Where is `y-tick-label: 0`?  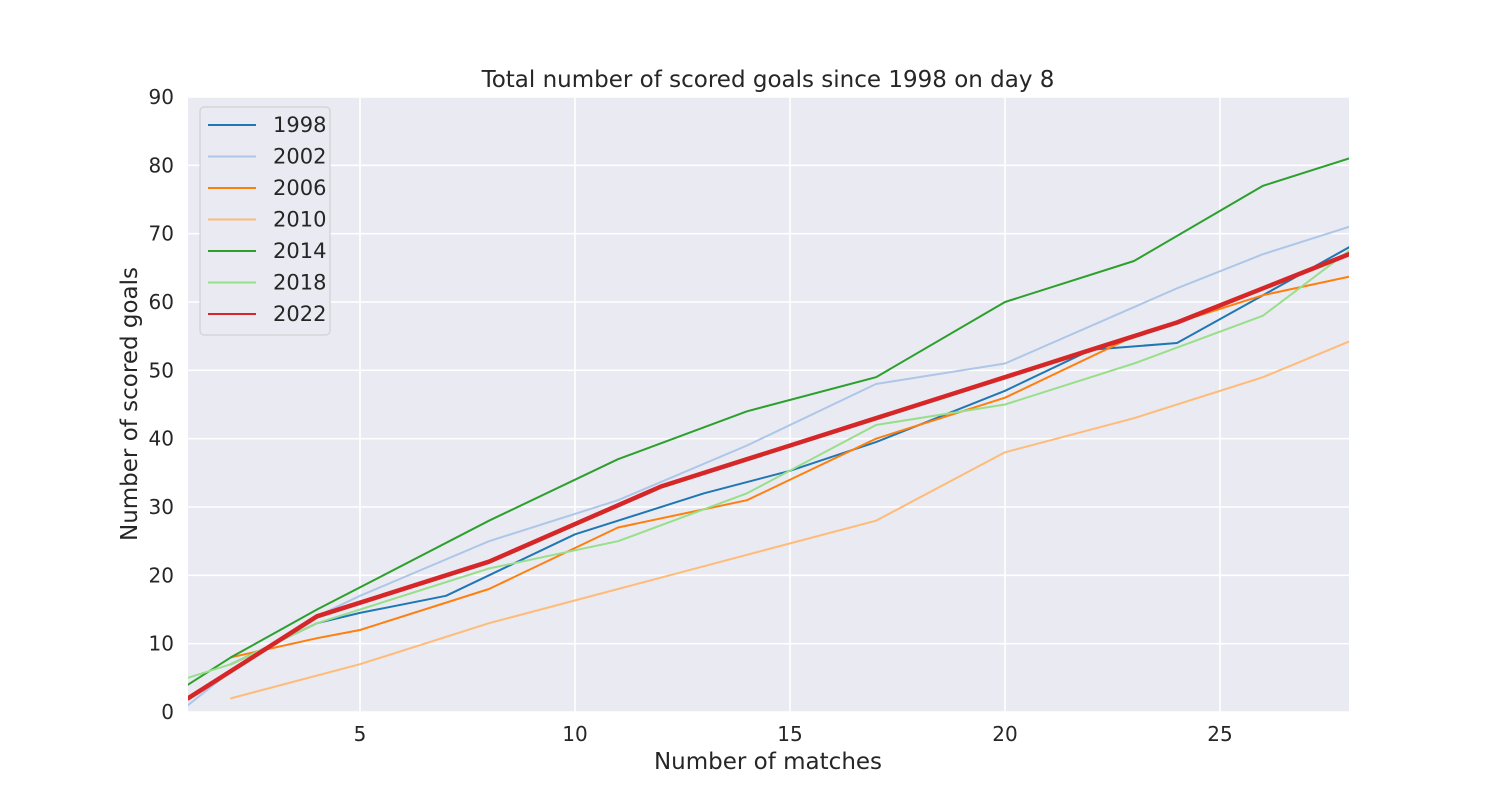 y-tick-label: 0 is located at coordinates (167, 712).